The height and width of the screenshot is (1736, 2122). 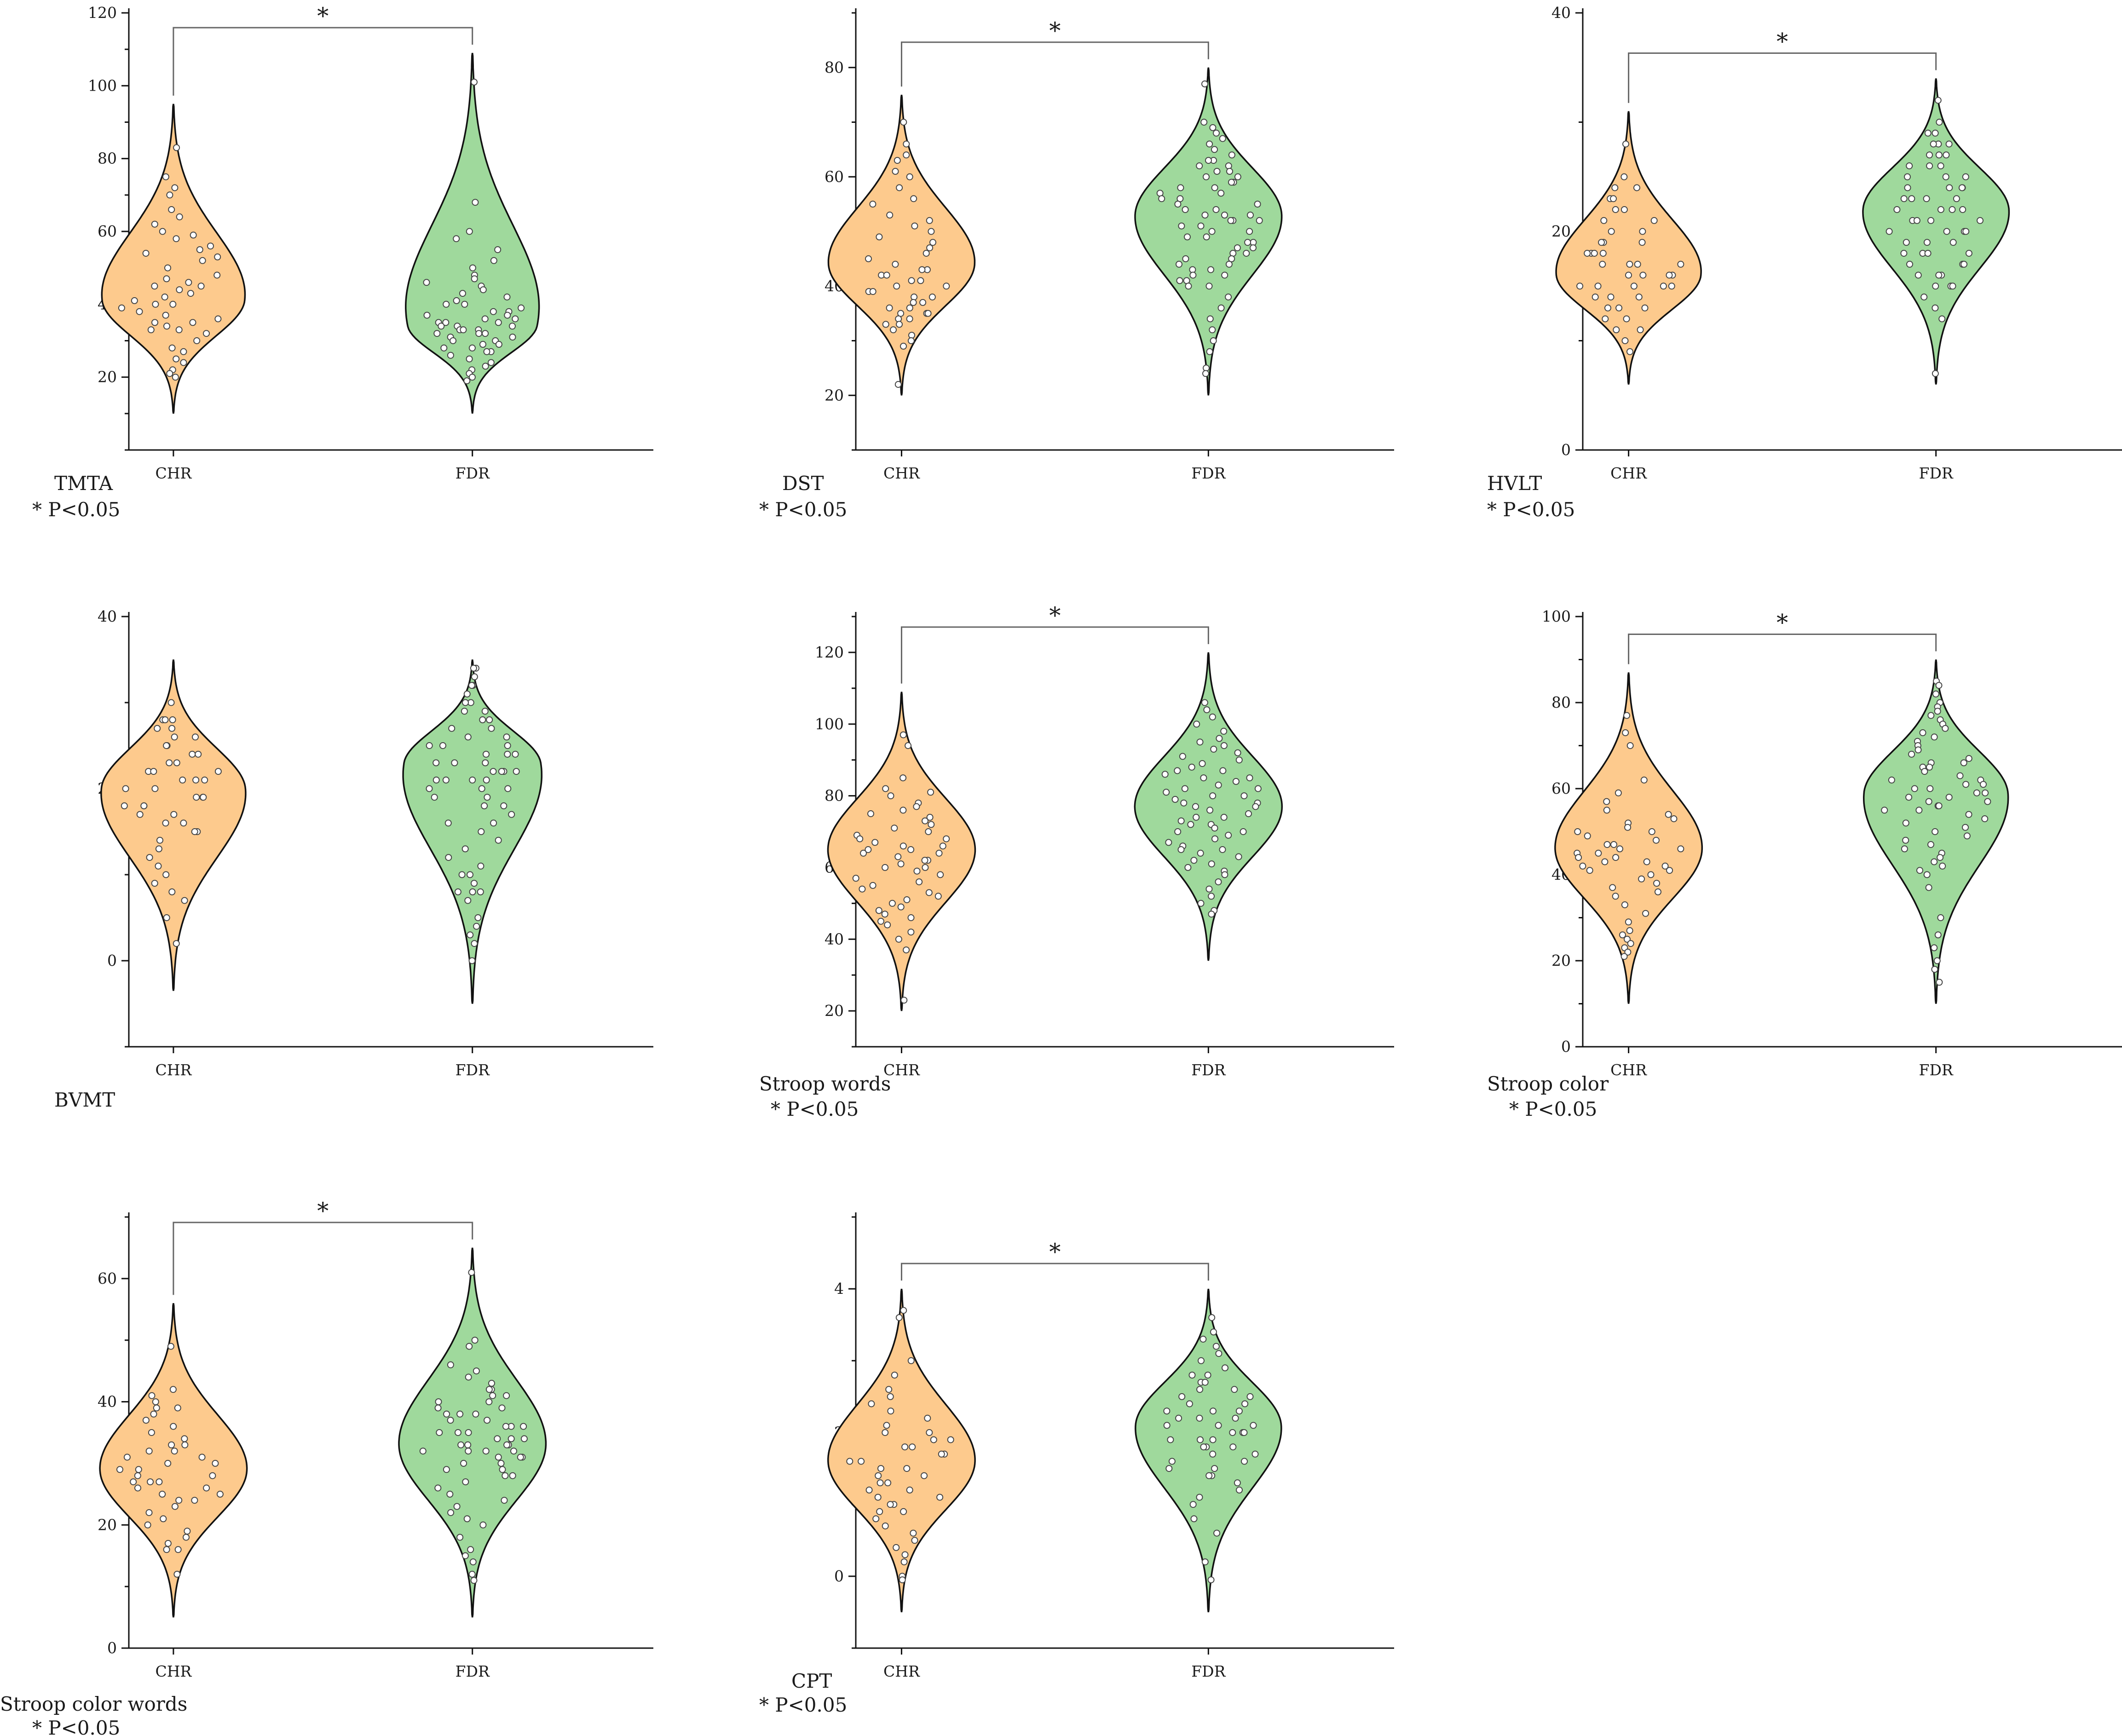 I want to click on significance-bracket, so click(x=1783, y=77).